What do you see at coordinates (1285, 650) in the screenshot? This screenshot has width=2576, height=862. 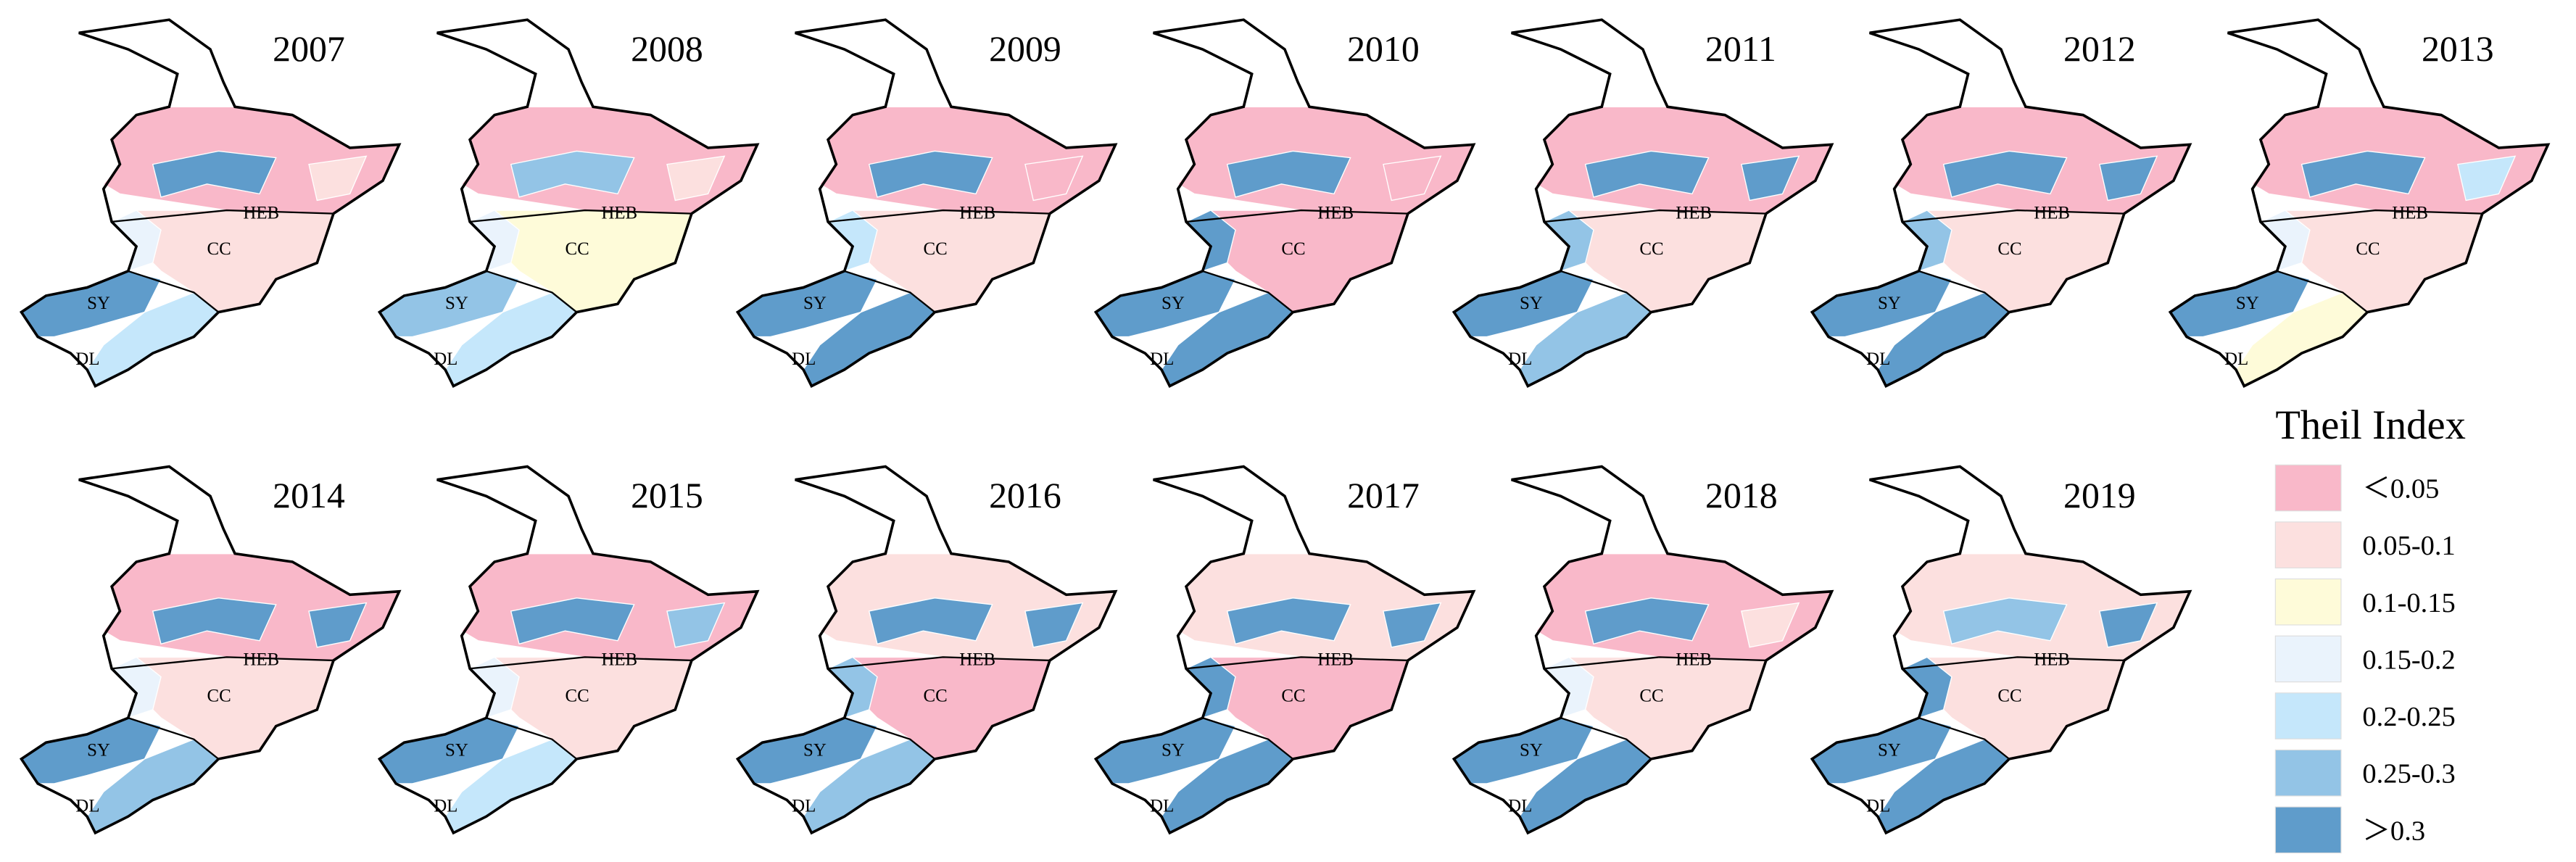 I see `map-panel: 2017 HEB CC SY DL` at bounding box center [1285, 650].